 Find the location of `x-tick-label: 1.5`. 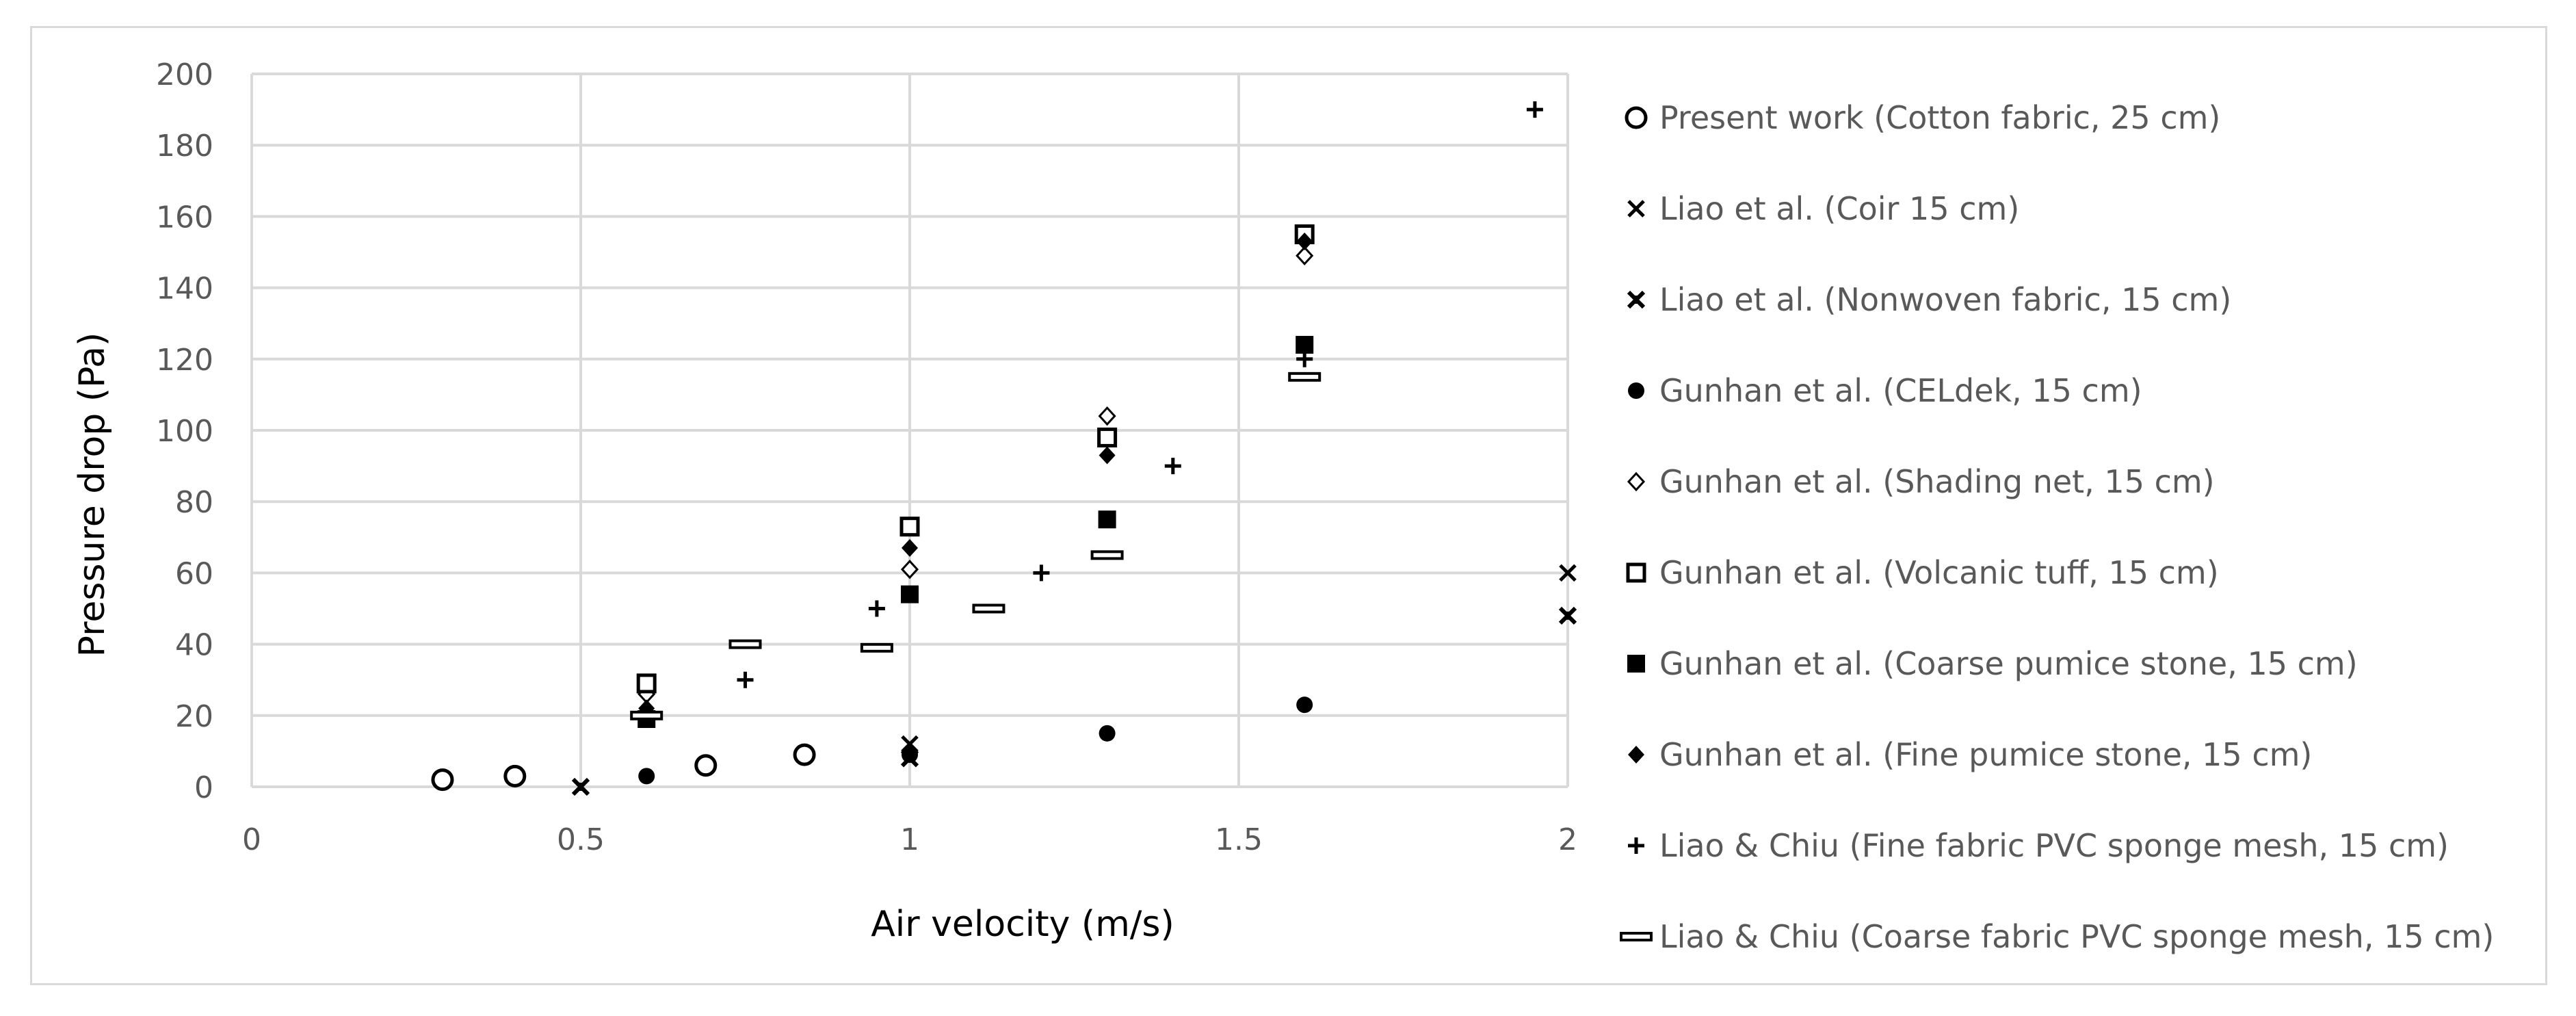

x-tick-label: 1.5 is located at coordinates (1239, 839).